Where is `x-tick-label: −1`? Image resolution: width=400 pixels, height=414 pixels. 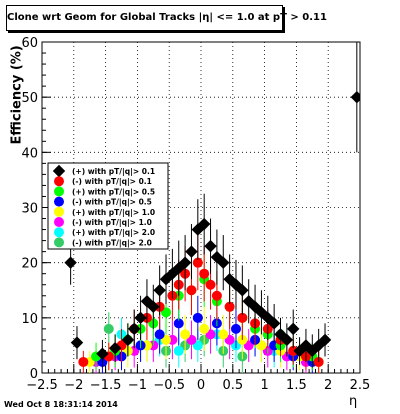 x-tick-label: −1 is located at coordinates (137, 385).